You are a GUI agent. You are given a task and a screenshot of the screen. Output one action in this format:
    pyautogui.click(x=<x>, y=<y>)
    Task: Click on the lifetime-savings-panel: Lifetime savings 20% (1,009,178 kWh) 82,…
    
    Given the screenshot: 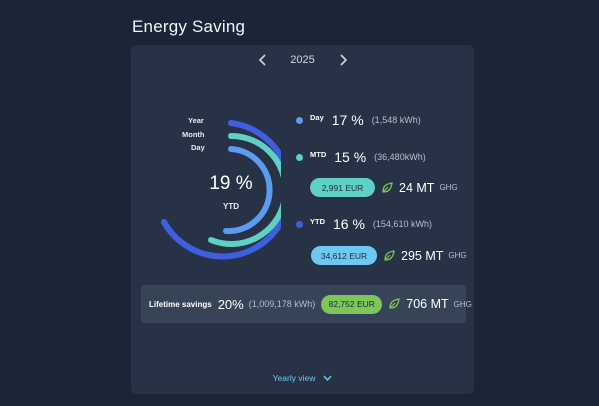 What is the action you would take?
    pyautogui.click(x=306, y=304)
    